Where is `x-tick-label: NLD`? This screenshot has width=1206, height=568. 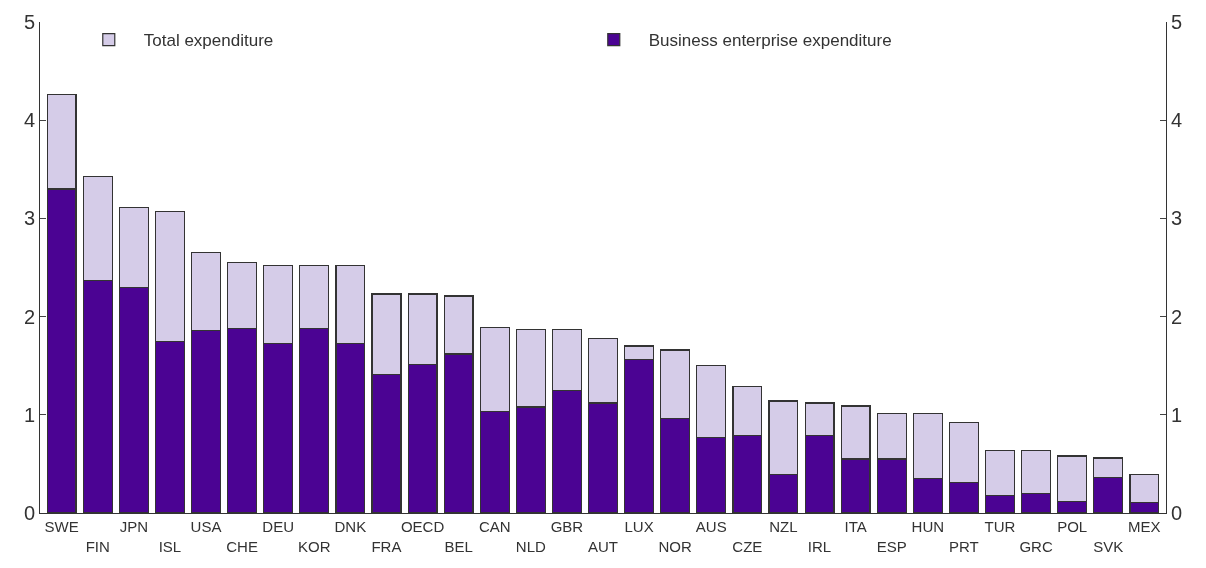 x-tick-label: NLD is located at coordinates (530, 546).